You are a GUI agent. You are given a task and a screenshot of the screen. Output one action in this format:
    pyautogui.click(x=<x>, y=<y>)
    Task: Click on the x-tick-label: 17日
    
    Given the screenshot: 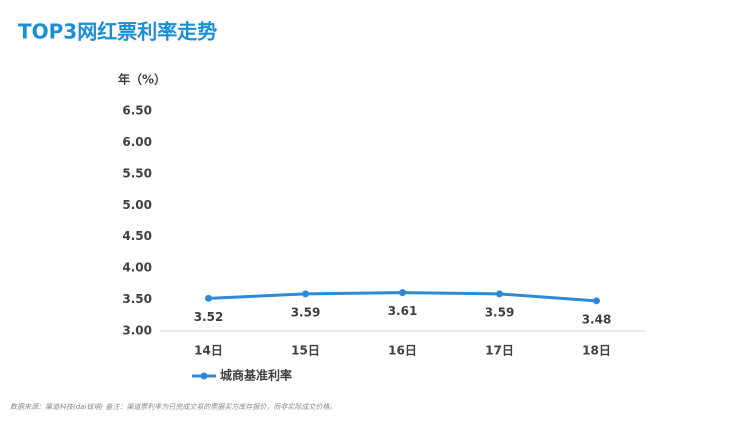 What is the action you would take?
    pyautogui.click(x=499, y=351)
    